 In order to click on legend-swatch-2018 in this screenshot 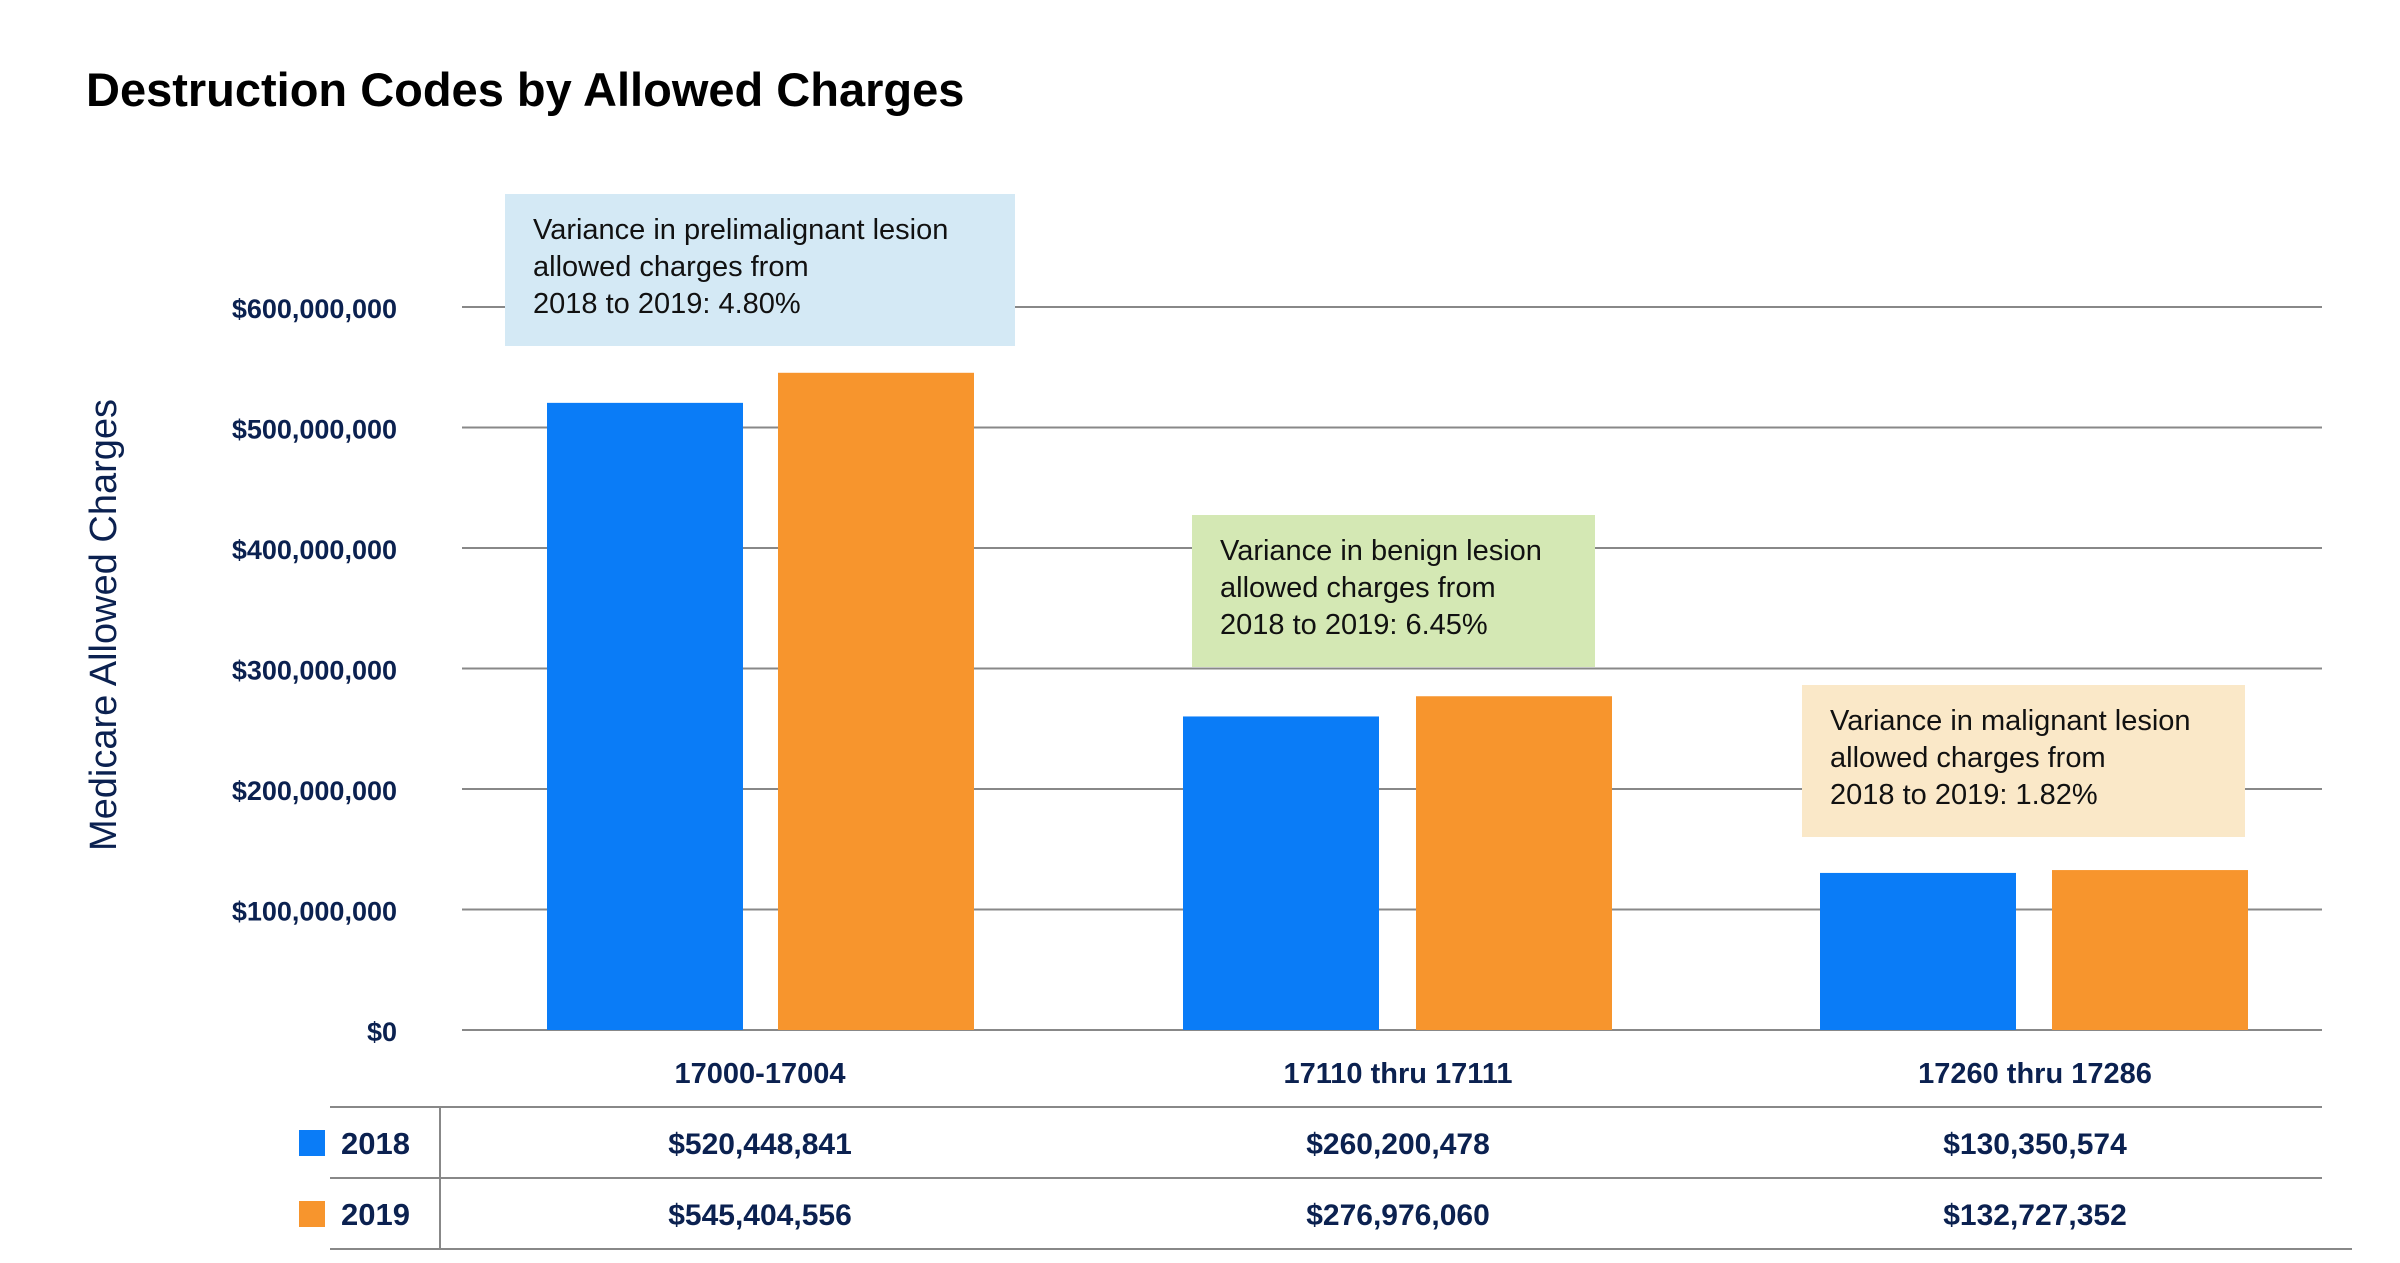, I will do `click(312, 1143)`.